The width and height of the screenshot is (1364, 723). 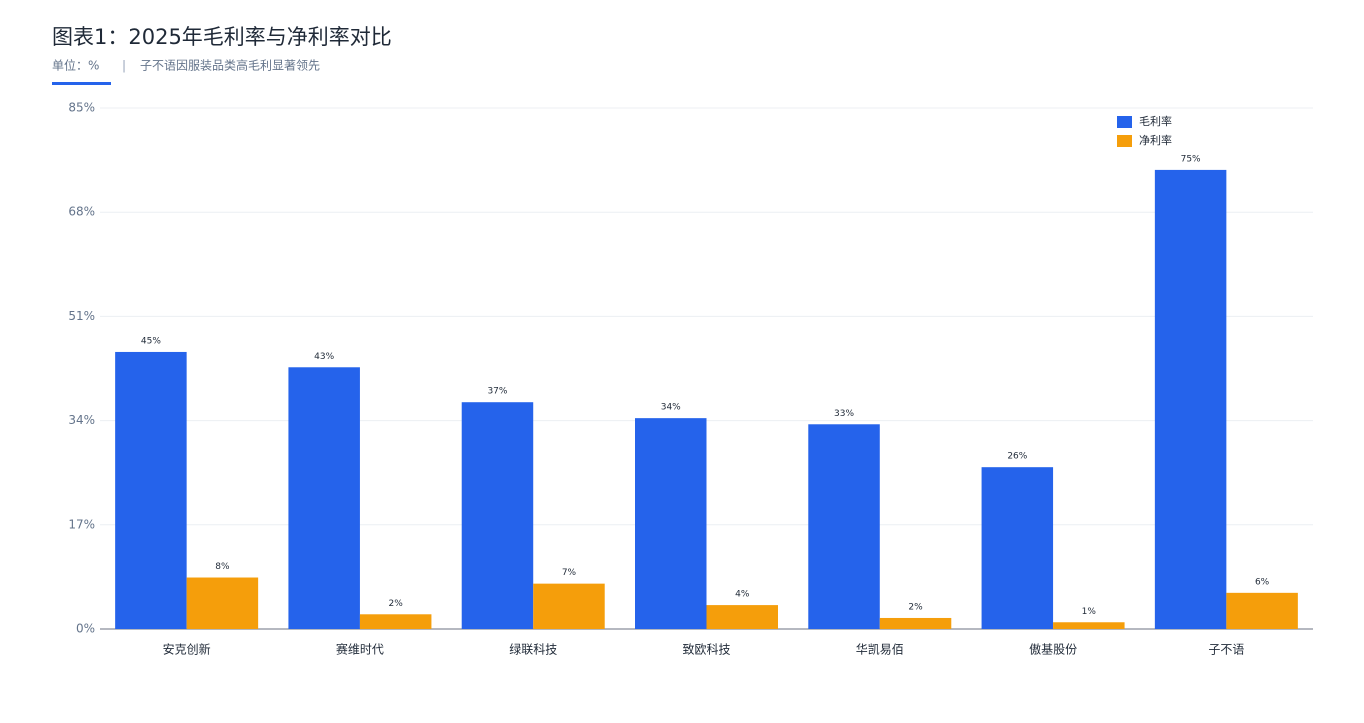 I want to click on value-label: 75%, so click(x=1191, y=159).